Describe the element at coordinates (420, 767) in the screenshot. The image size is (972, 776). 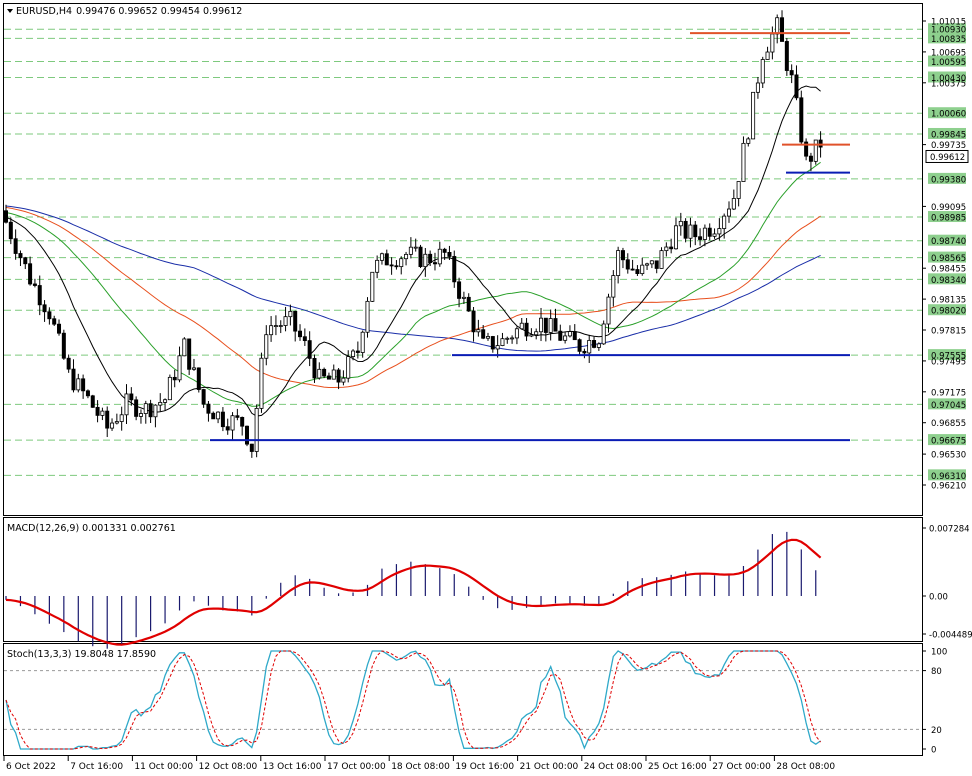
I see `time-tick-label: 18 Oct 08:00` at that location.